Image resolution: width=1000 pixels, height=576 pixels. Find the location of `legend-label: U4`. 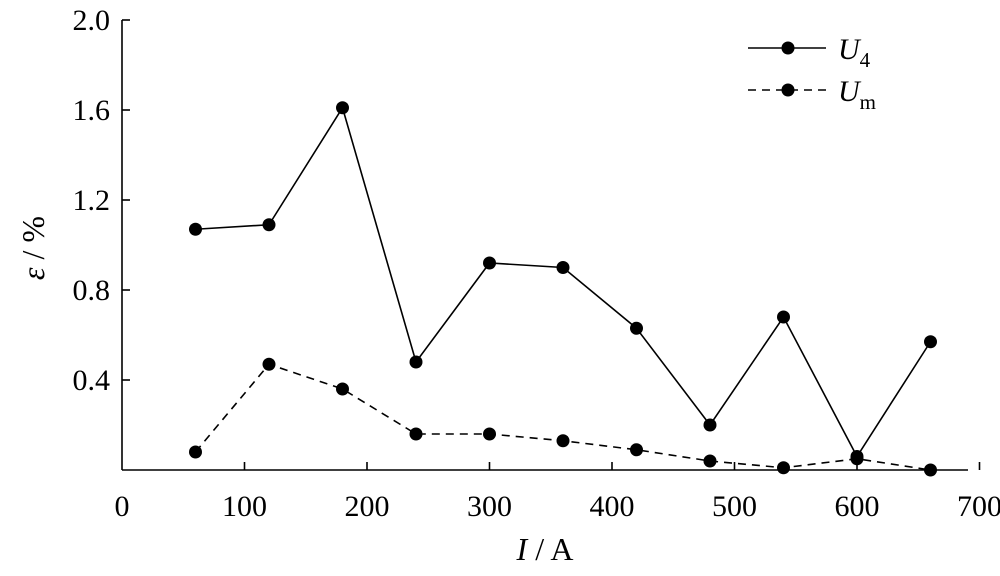

legend-label: U4 is located at coordinates (854, 52).